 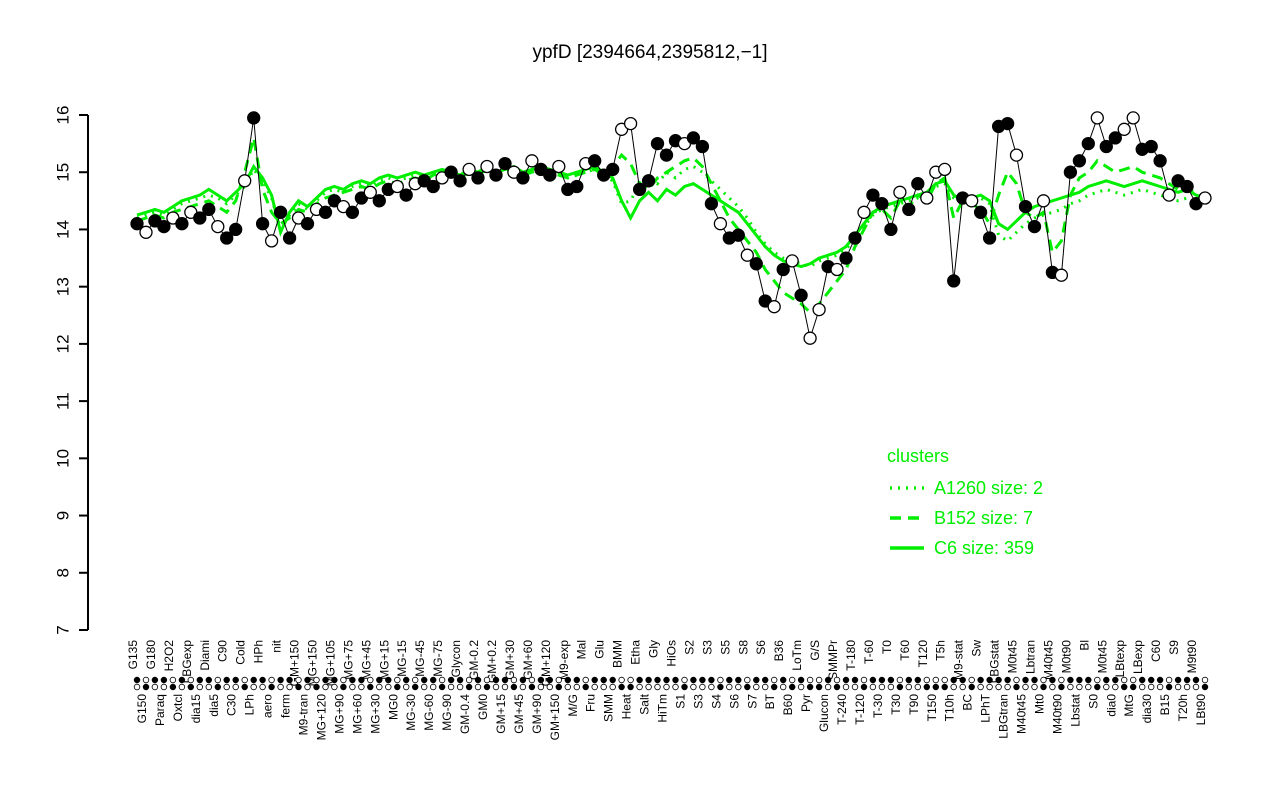 I want to click on x-axis-label: LoTm, so click(x=797, y=655).